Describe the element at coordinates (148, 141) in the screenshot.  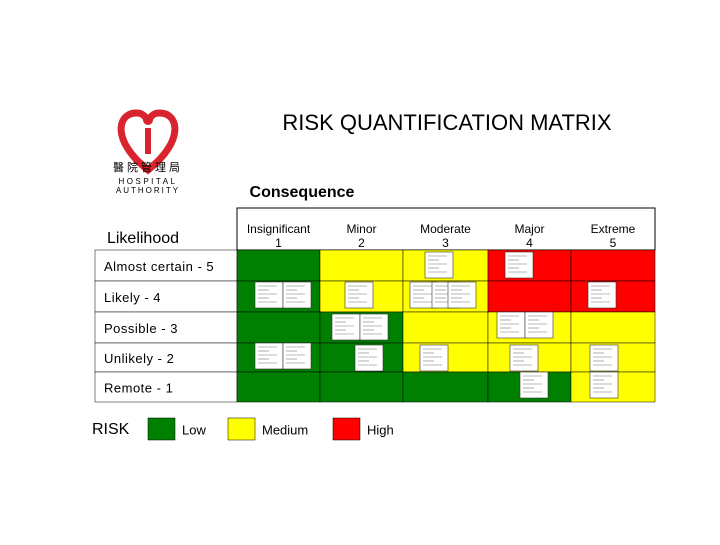
I see `logo-body` at that location.